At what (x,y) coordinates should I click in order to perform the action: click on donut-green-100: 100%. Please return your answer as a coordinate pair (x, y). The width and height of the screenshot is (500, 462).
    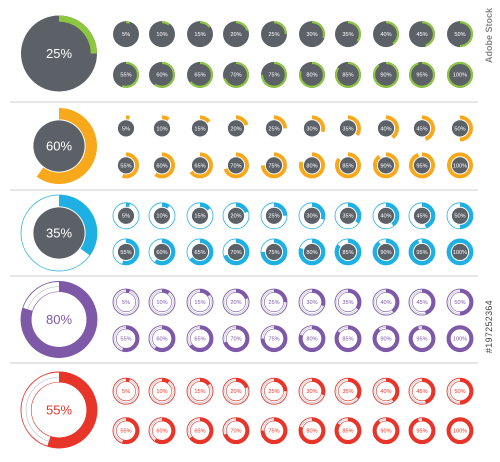
    Looking at the image, I should click on (460, 74).